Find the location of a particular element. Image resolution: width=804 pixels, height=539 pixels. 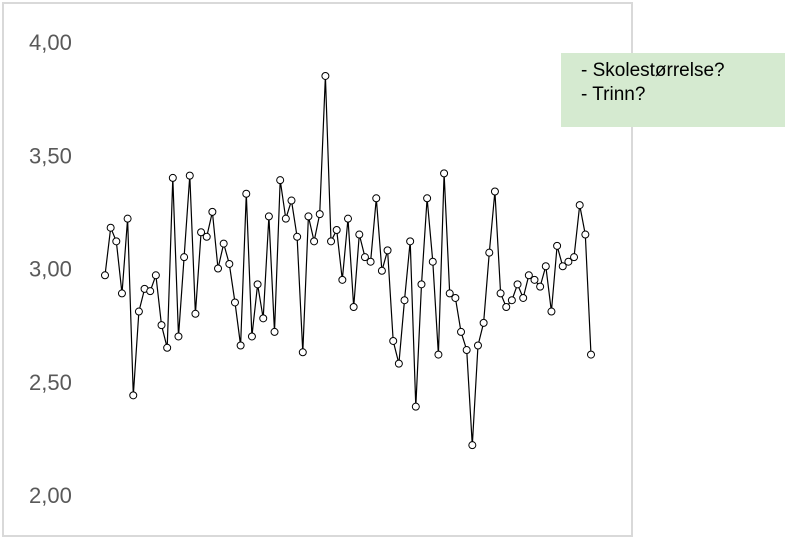

annotation-line-grade: - Trinn? is located at coordinates (613, 94).